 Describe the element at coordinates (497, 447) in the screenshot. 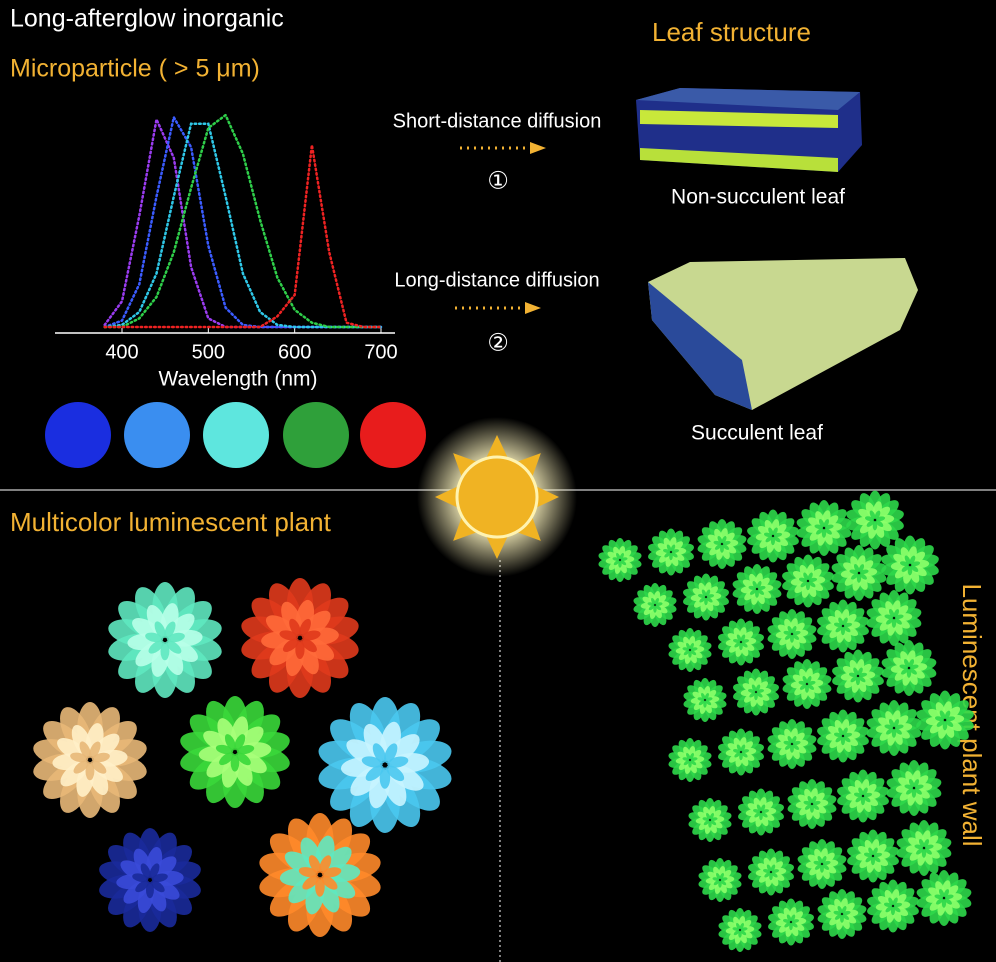

I see `sun-ray` at that location.